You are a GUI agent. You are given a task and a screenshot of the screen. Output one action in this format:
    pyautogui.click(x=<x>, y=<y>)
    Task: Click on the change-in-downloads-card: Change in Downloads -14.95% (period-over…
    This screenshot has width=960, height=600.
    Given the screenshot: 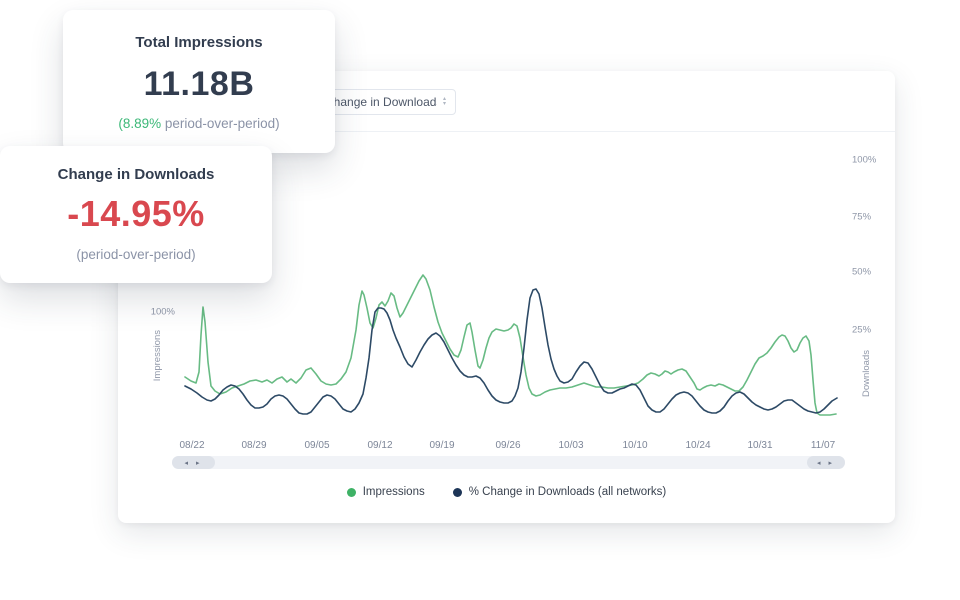 What is the action you would take?
    pyautogui.click(x=136, y=214)
    